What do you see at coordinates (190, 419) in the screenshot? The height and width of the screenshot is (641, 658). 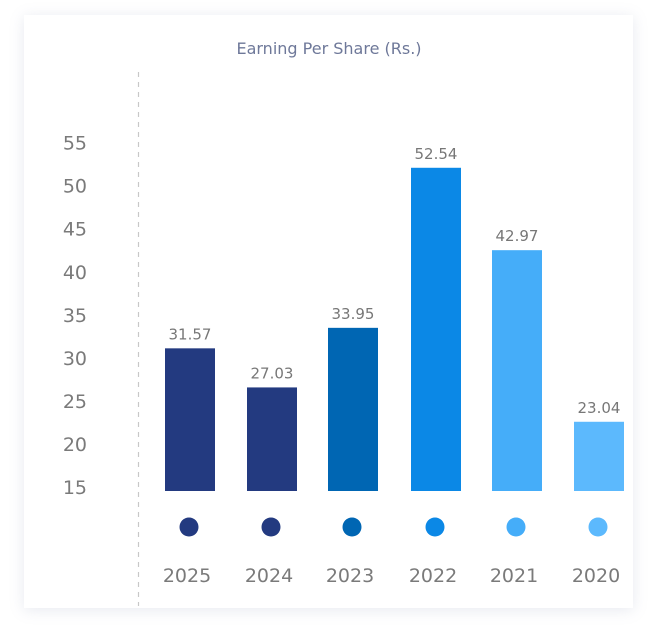 I see `bar-2025` at bounding box center [190, 419].